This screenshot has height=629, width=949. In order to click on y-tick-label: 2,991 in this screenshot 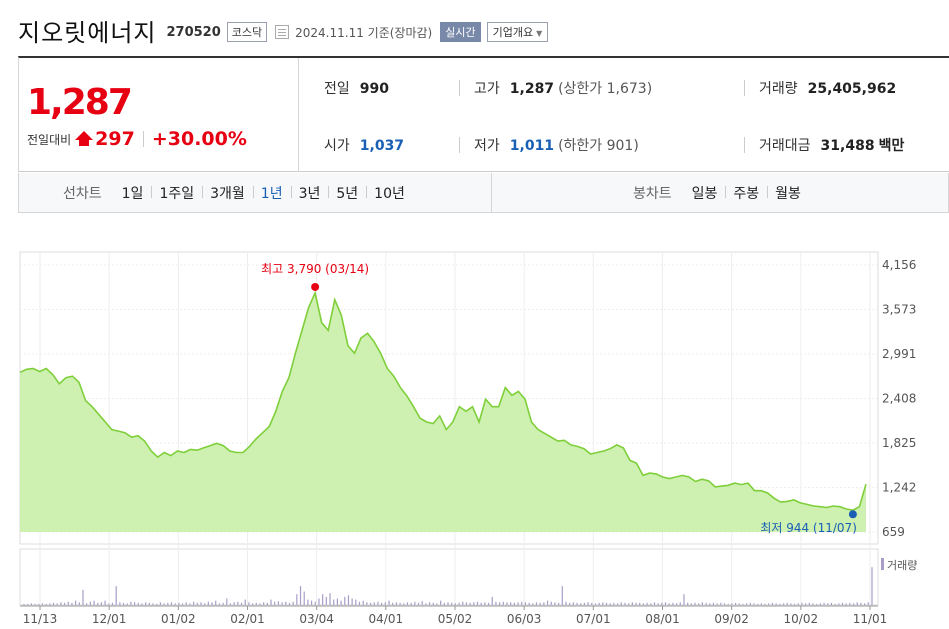, I will do `click(899, 354)`.